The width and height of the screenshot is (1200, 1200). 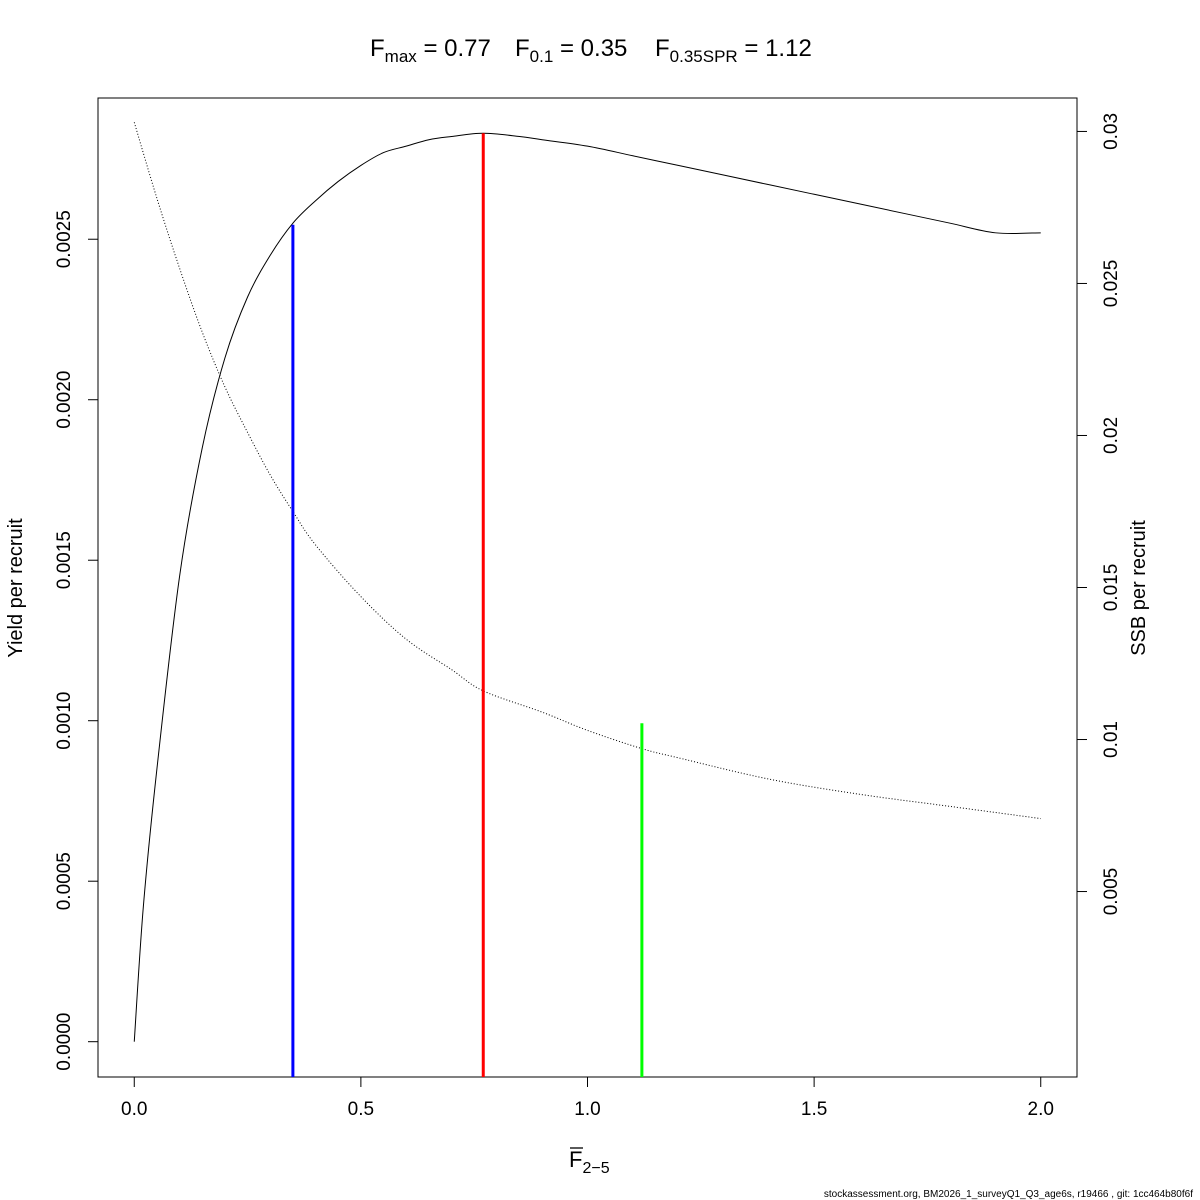 What do you see at coordinates (1041, 1109) in the screenshot?
I see `x-tick-label: 2.0` at bounding box center [1041, 1109].